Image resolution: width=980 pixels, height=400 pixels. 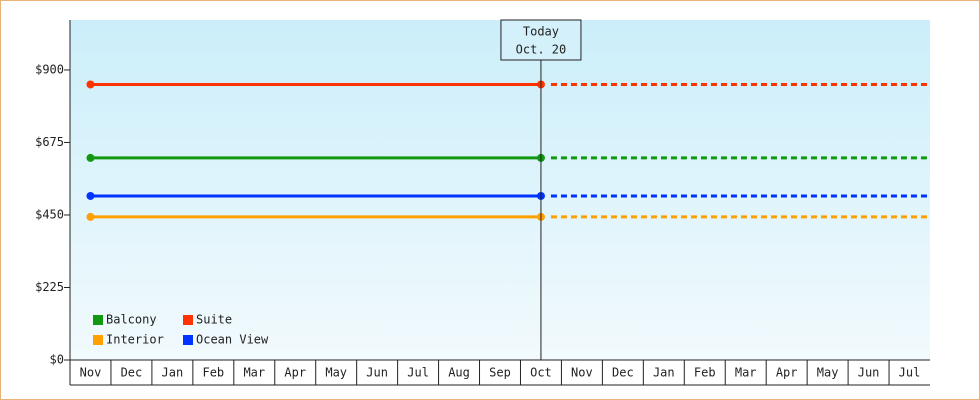 I want to click on y-tick-label: $450, so click(x=49, y=214).